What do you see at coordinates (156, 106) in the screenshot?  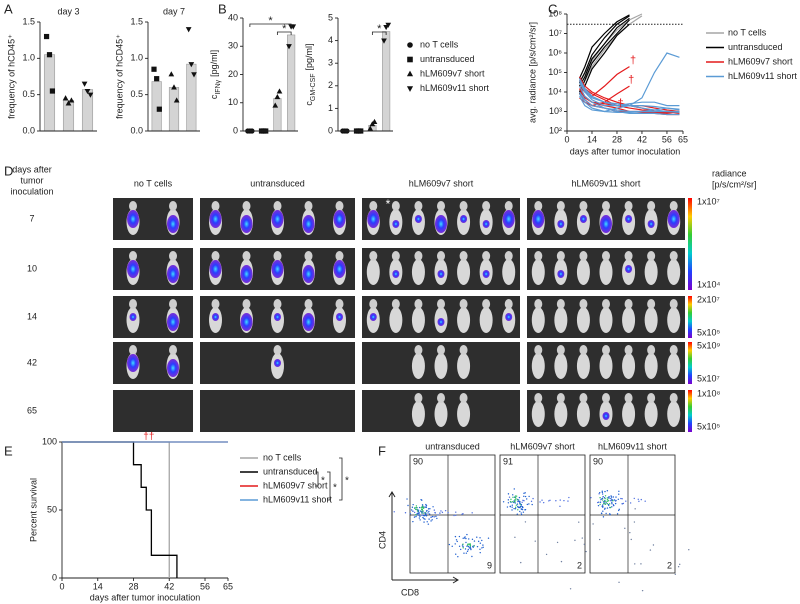 I see `bar` at bounding box center [156, 106].